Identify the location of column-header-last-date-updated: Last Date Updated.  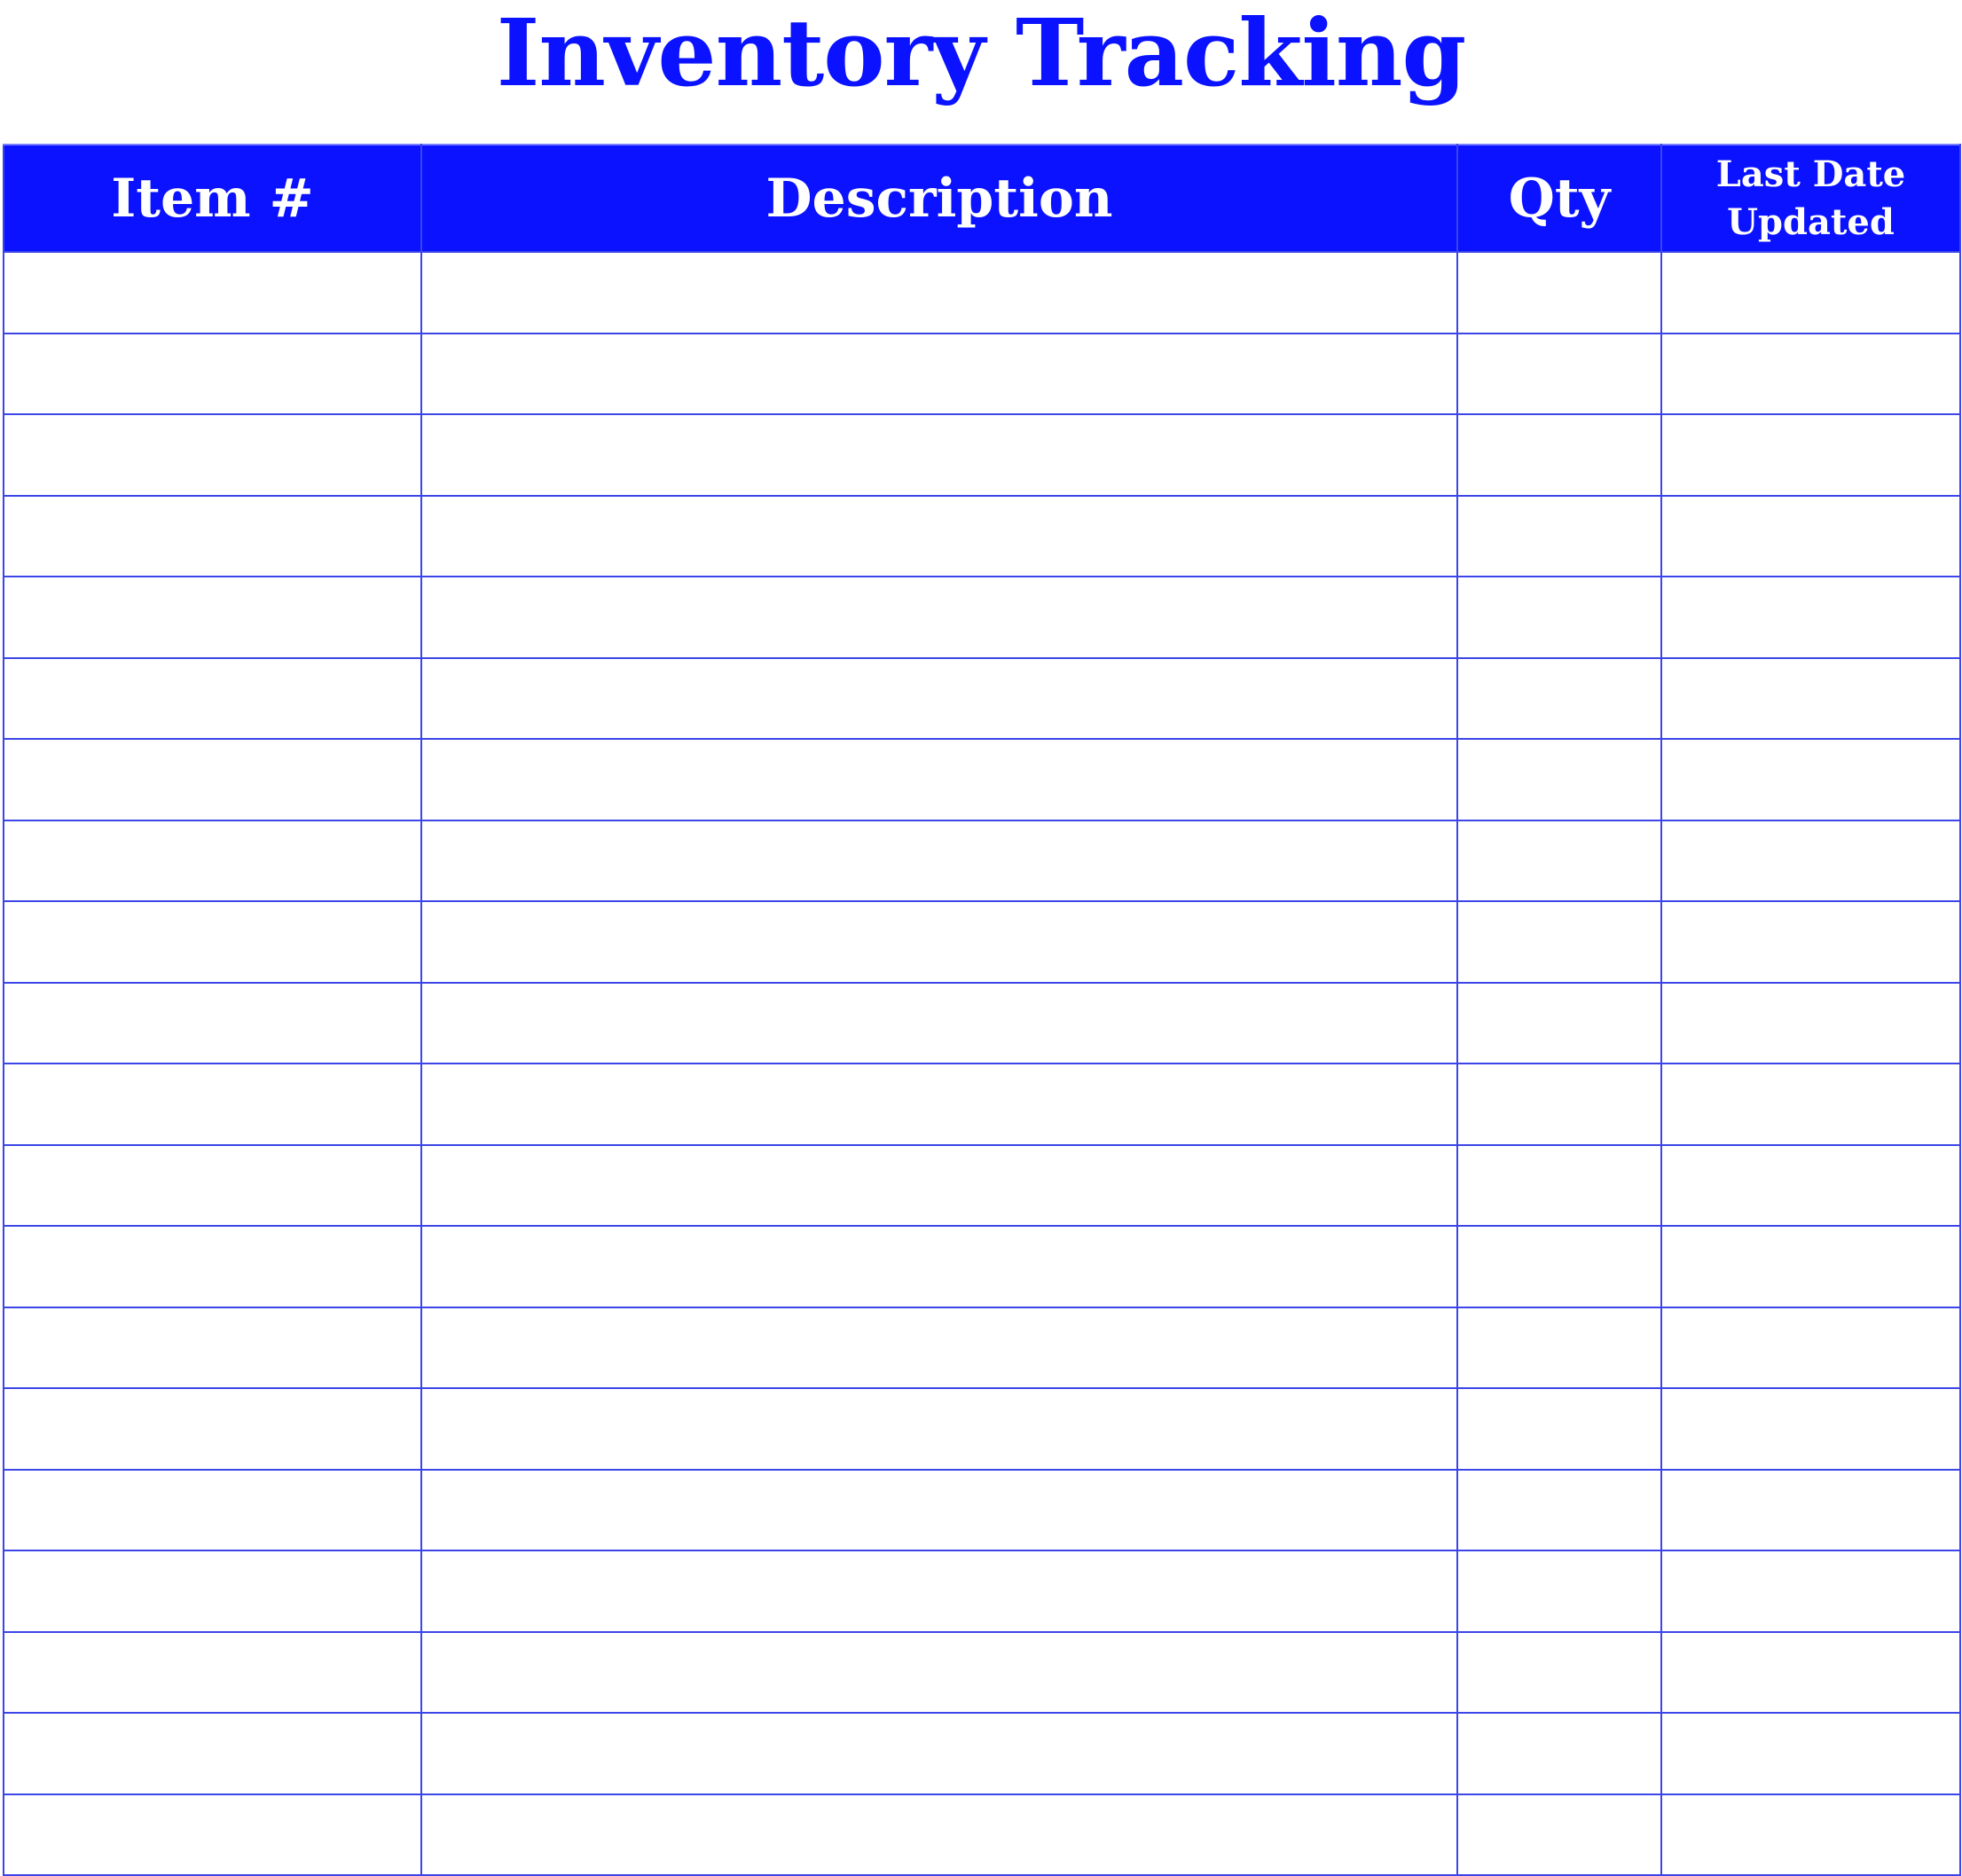
(1810, 198).